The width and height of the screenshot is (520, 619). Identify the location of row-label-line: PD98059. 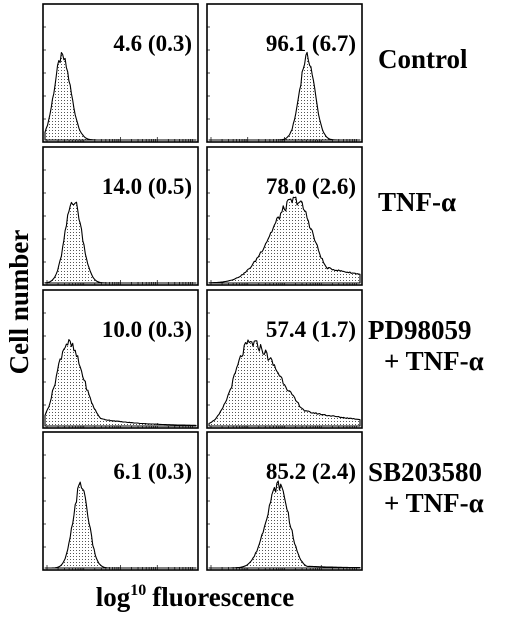
(420, 330).